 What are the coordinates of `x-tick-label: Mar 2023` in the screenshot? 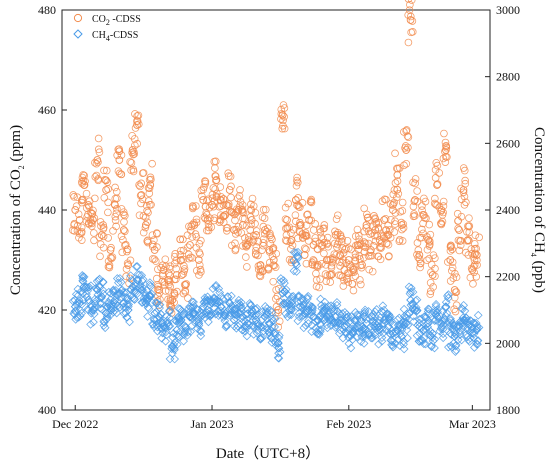 It's located at (472, 424).